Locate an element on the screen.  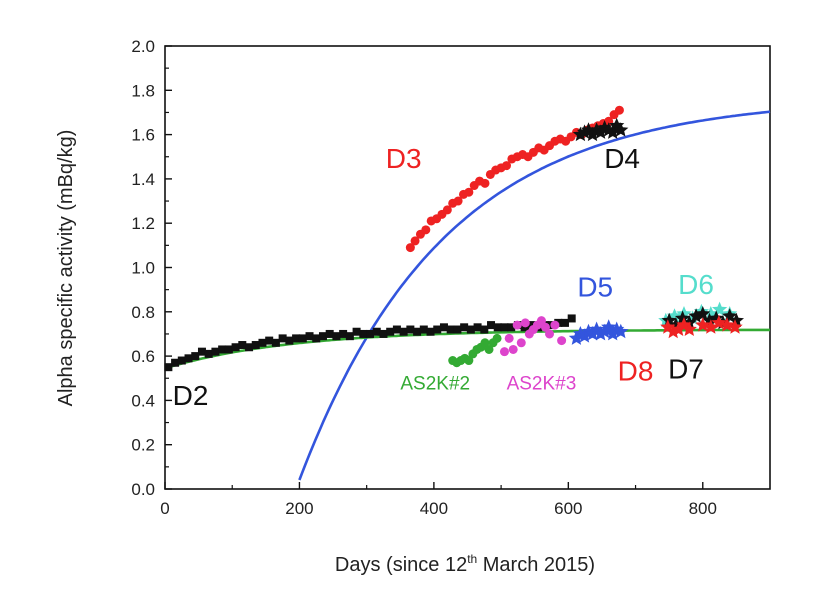
y-tick-label: 2.0 is located at coordinates (143, 46).